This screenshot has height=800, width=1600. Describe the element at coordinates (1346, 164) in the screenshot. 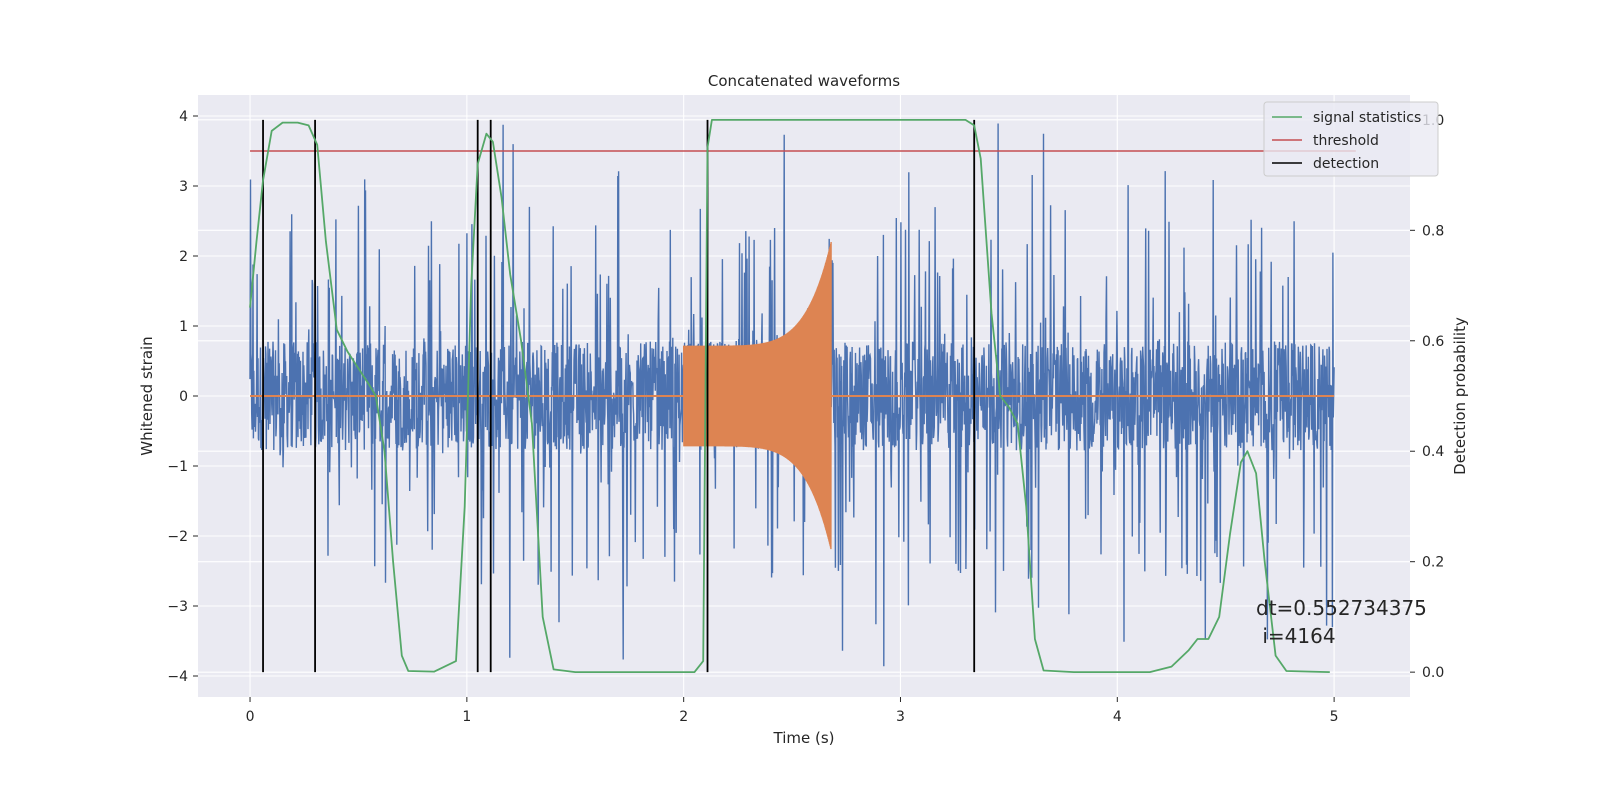

I see `legend-label-detection: detection` at that location.